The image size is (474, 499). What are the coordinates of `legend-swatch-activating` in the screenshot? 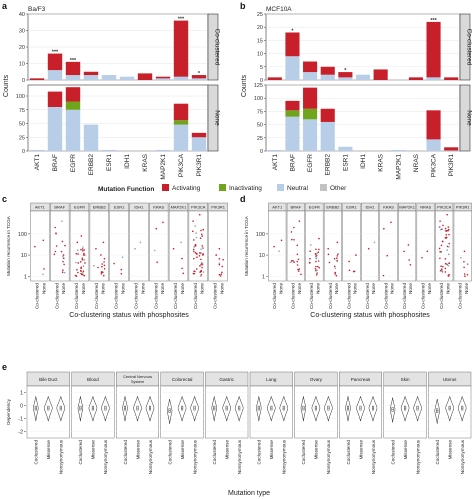 It's located at (165, 187).